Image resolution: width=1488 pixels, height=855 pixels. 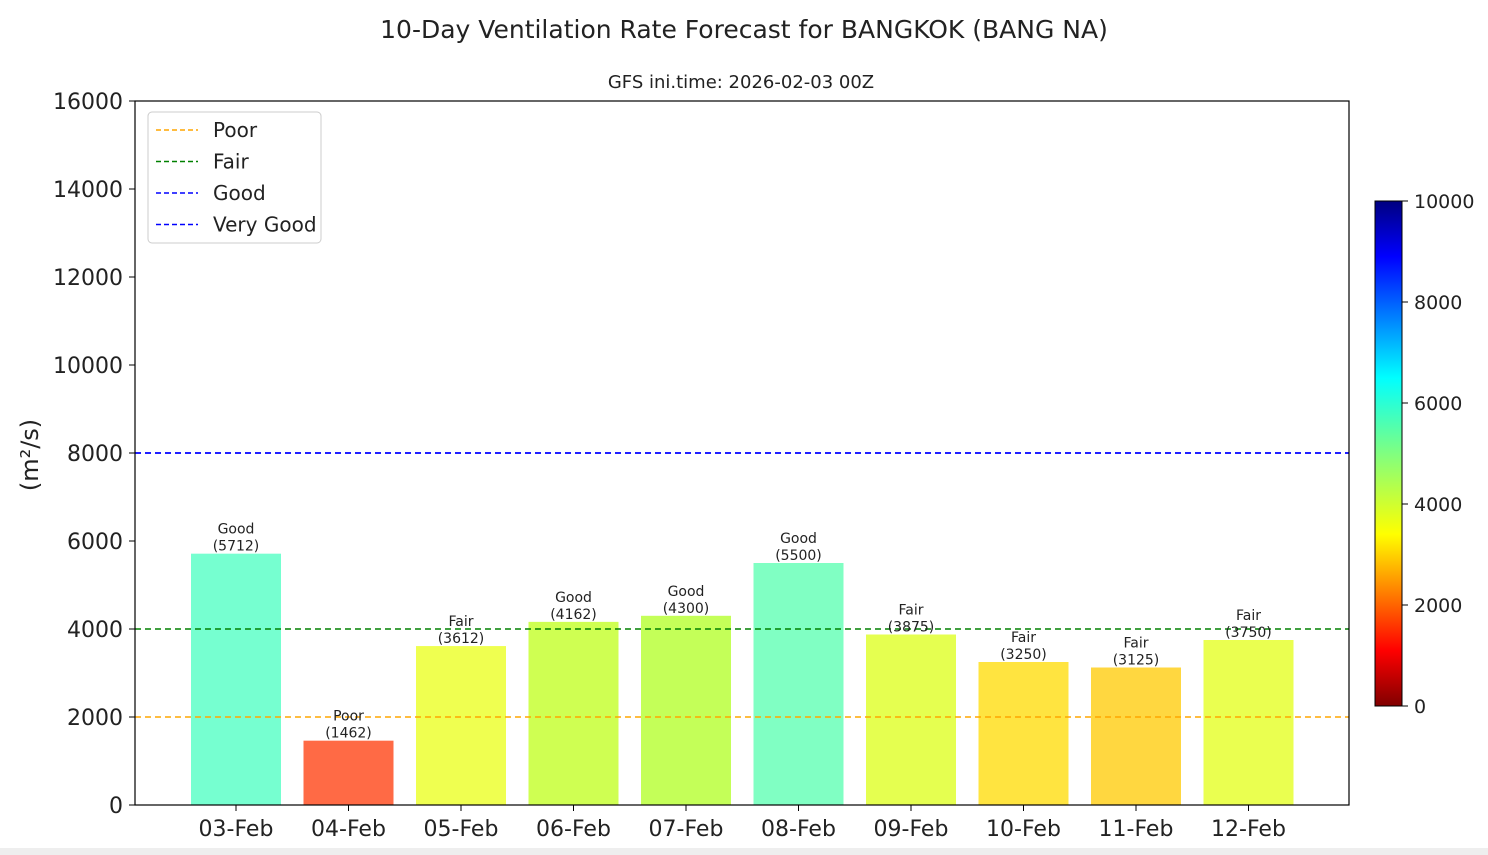 I want to click on legend: Poor Fair Good Very Good, so click(x=234, y=177).